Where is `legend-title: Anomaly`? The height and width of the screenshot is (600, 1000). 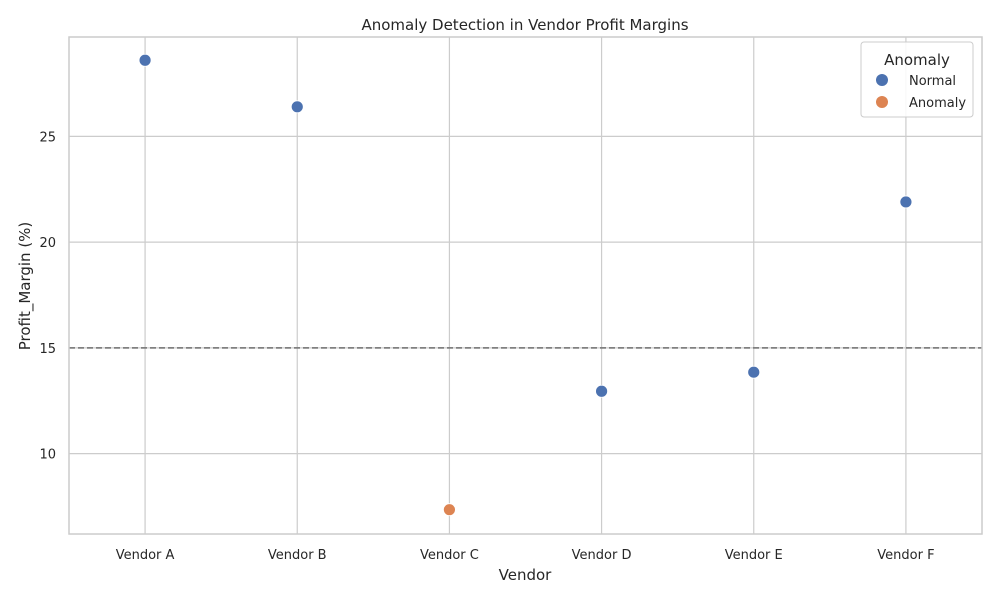
legend-title: Anomaly is located at coordinates (917, 60).